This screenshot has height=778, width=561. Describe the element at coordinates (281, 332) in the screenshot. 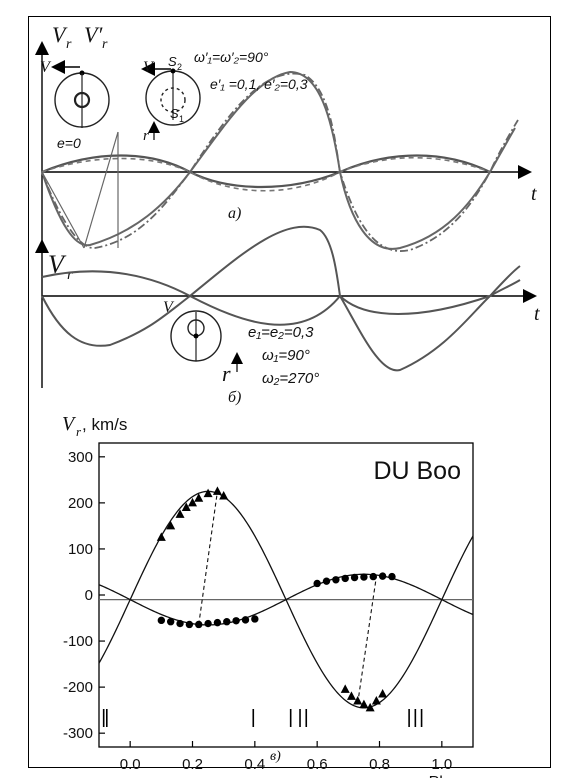

I see `panel-b-e-label: e₁=e₂=0,3` at that location.